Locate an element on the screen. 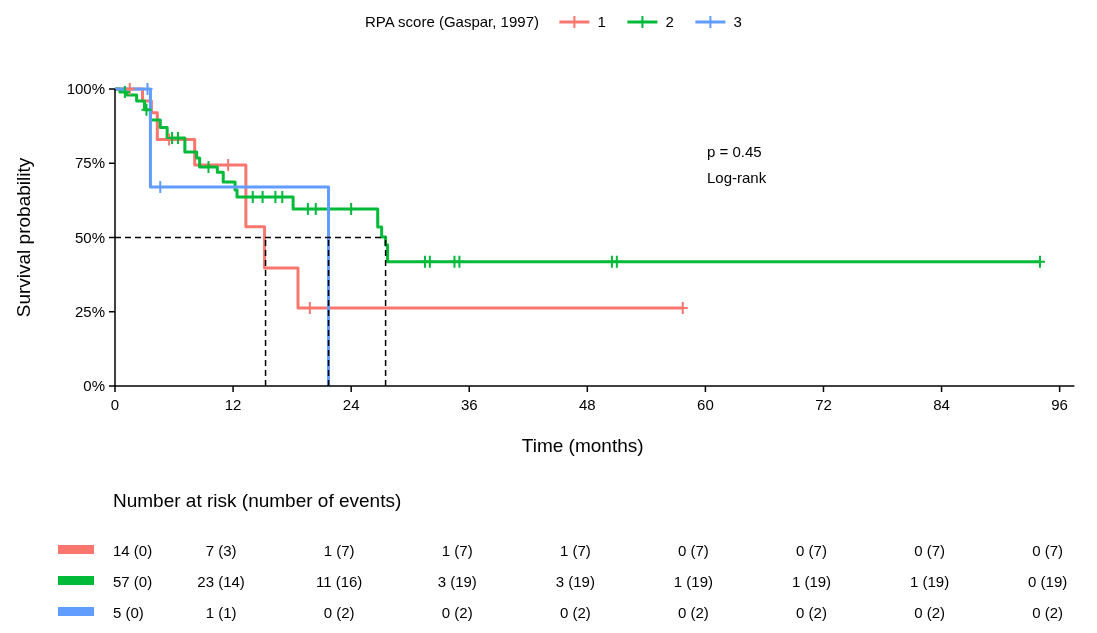  y-tick-label: 25% is located at coordinates (89, 311).